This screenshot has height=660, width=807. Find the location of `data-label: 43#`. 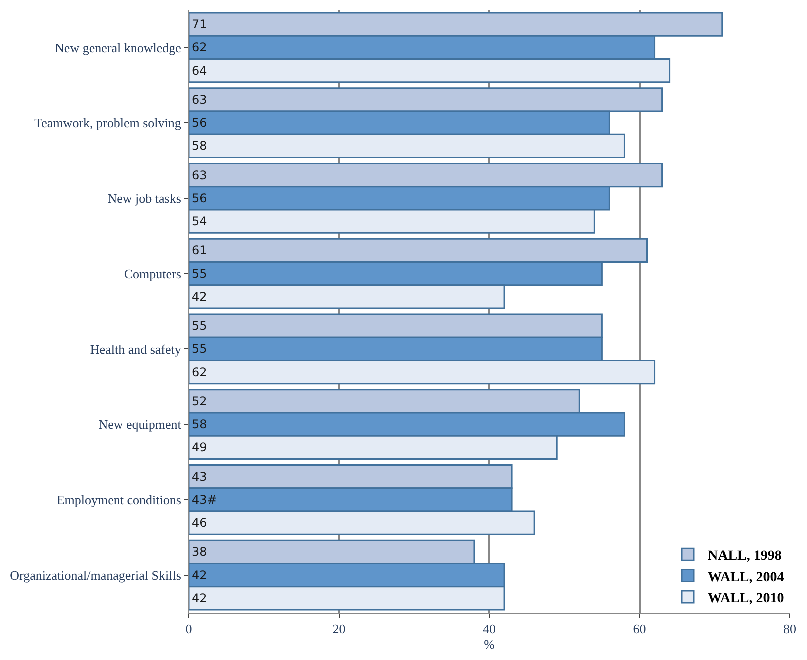

data-label: 43# is located at coordinates (205, 499).